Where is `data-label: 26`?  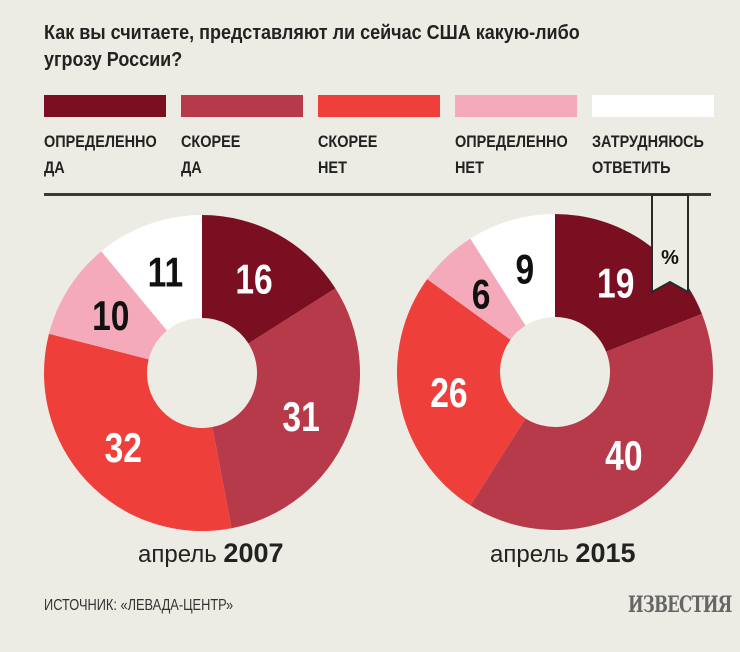
data-label: 26 is located at coordinates (448, 394).